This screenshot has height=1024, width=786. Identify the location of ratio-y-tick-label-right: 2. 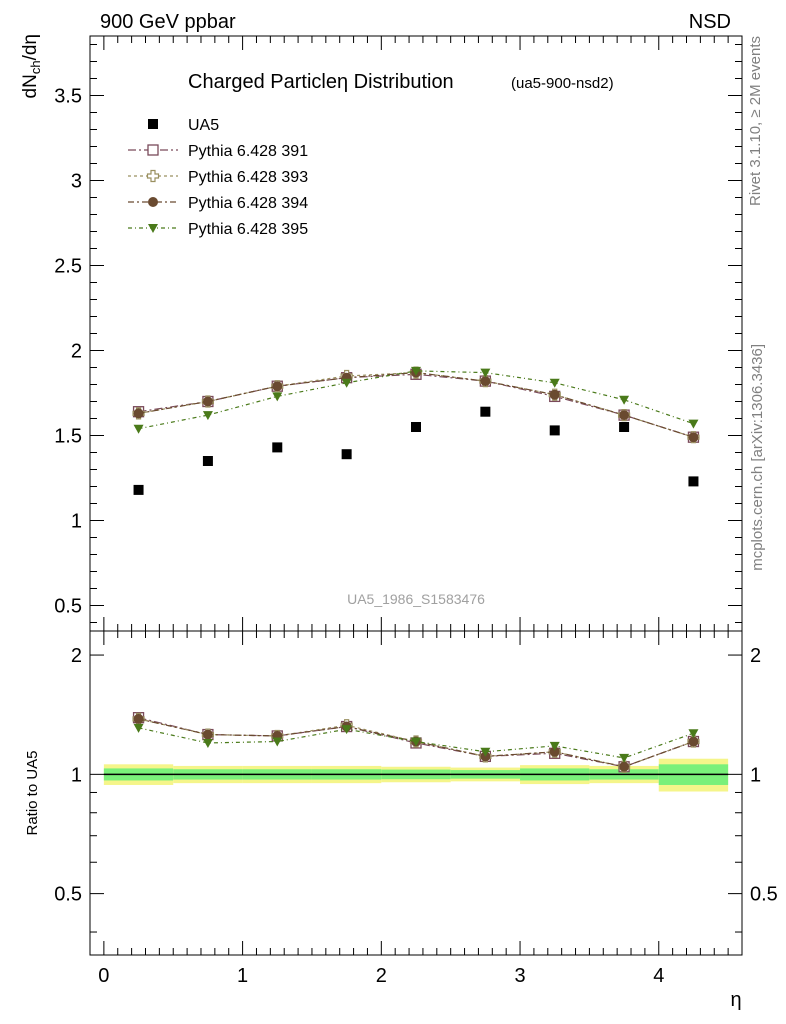
(755, 656).